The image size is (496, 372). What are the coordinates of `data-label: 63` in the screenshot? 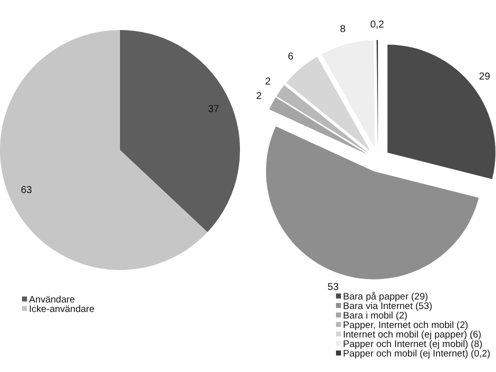 It's located at (26, 190).